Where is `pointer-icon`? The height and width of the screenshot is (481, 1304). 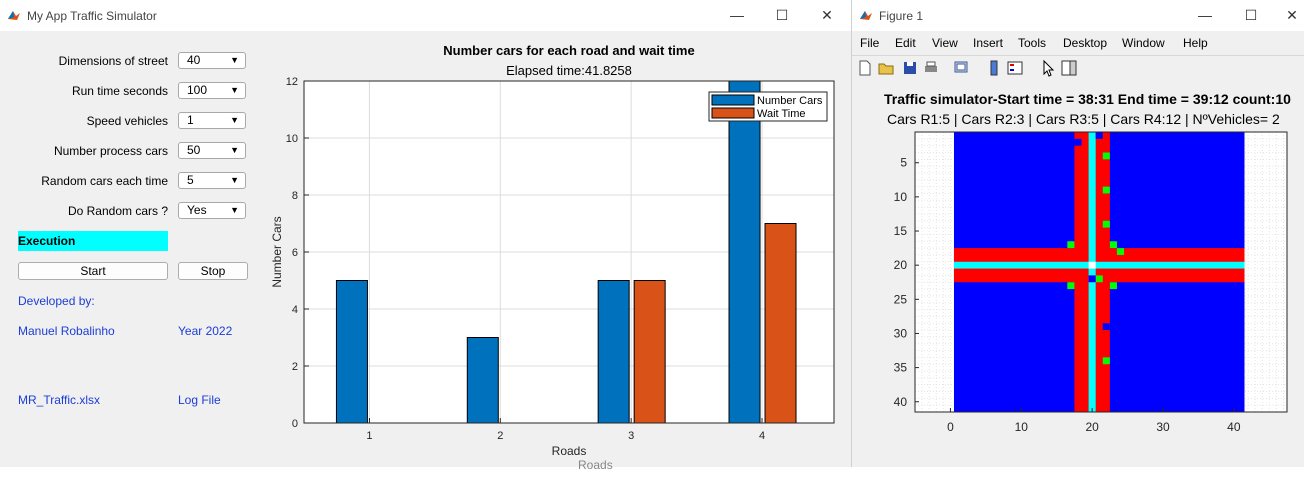 pointer-icon is located at coordinates (1048, 68).